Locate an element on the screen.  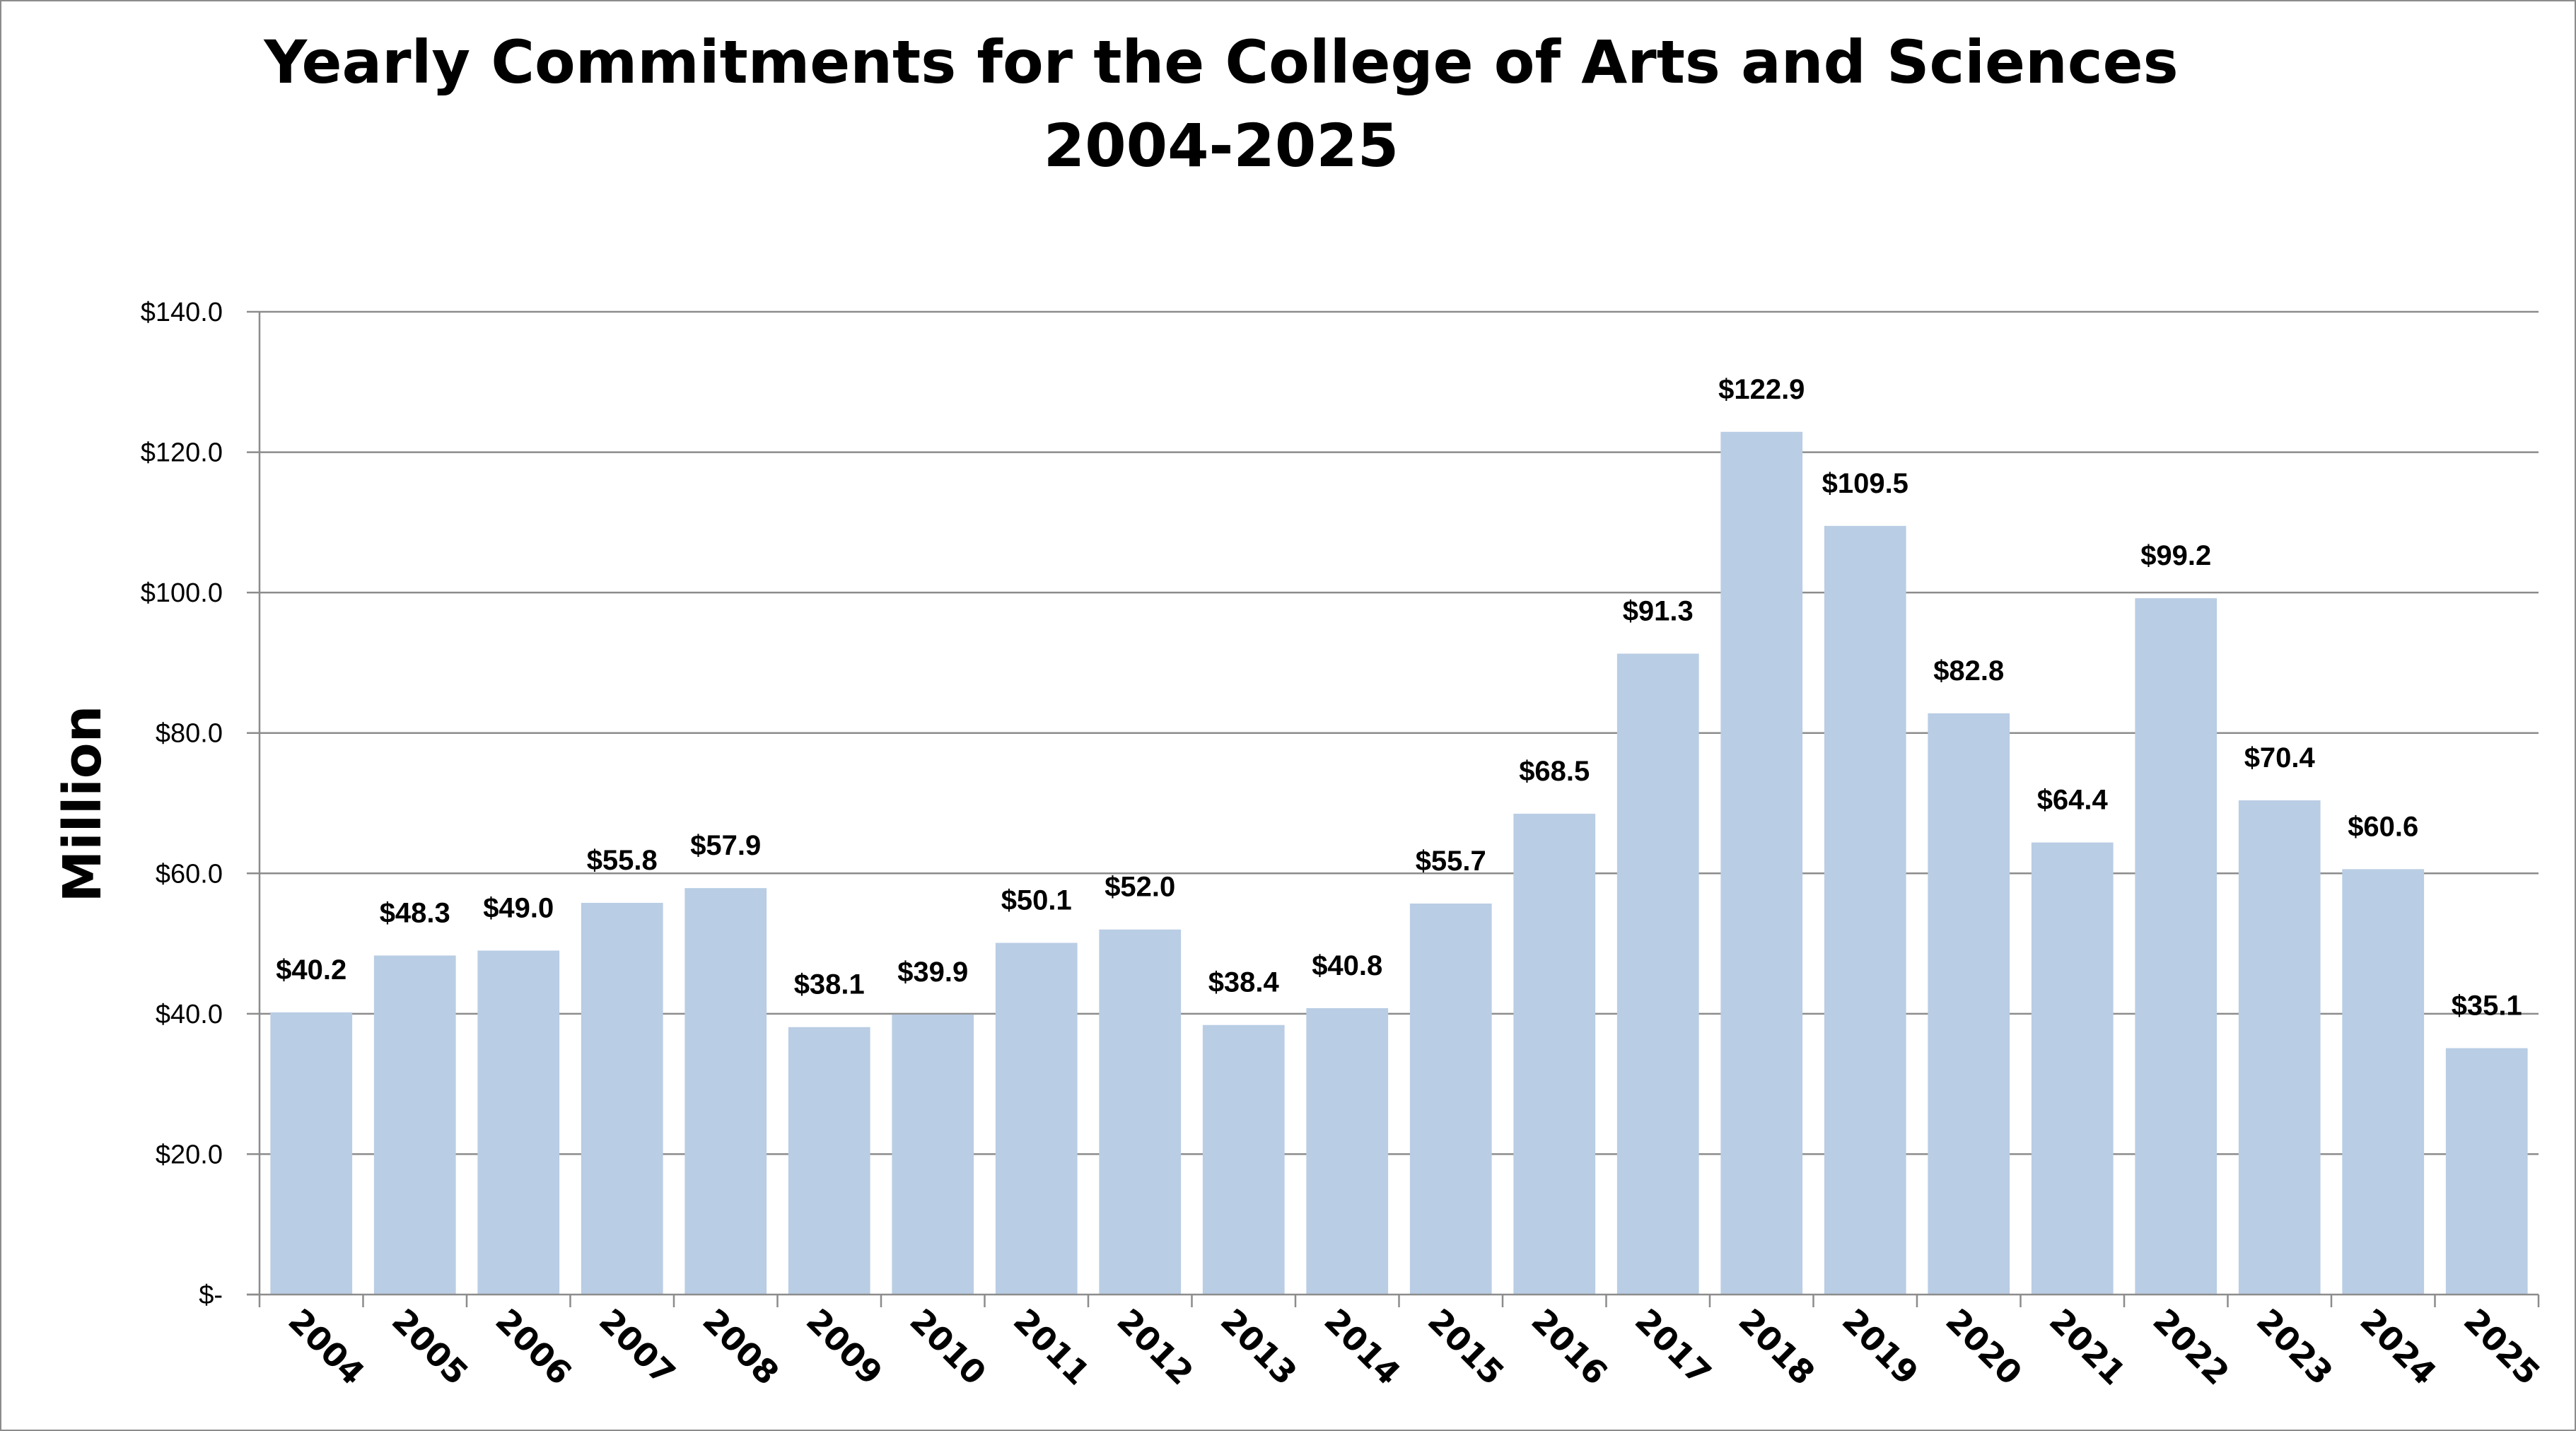
y-tick-label: $120.0 is located at coordinates (182, 453).